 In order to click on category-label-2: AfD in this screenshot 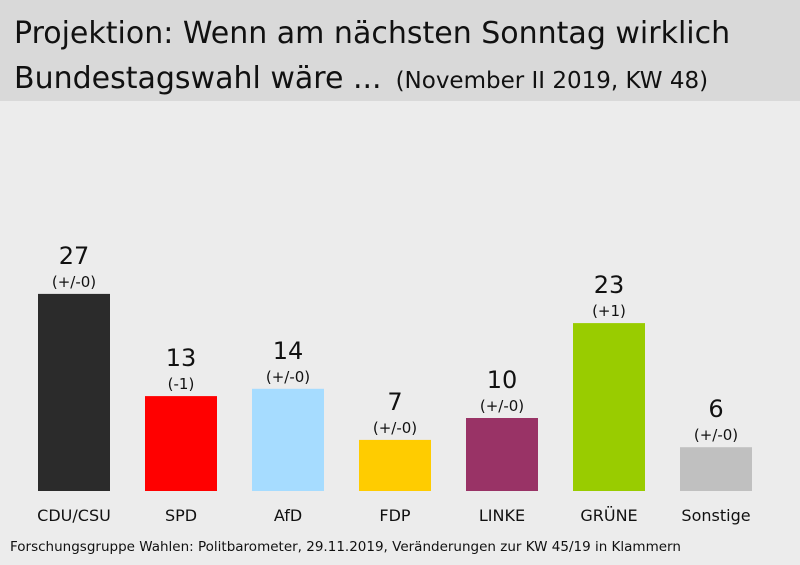, I will do `click(288, 515)`.